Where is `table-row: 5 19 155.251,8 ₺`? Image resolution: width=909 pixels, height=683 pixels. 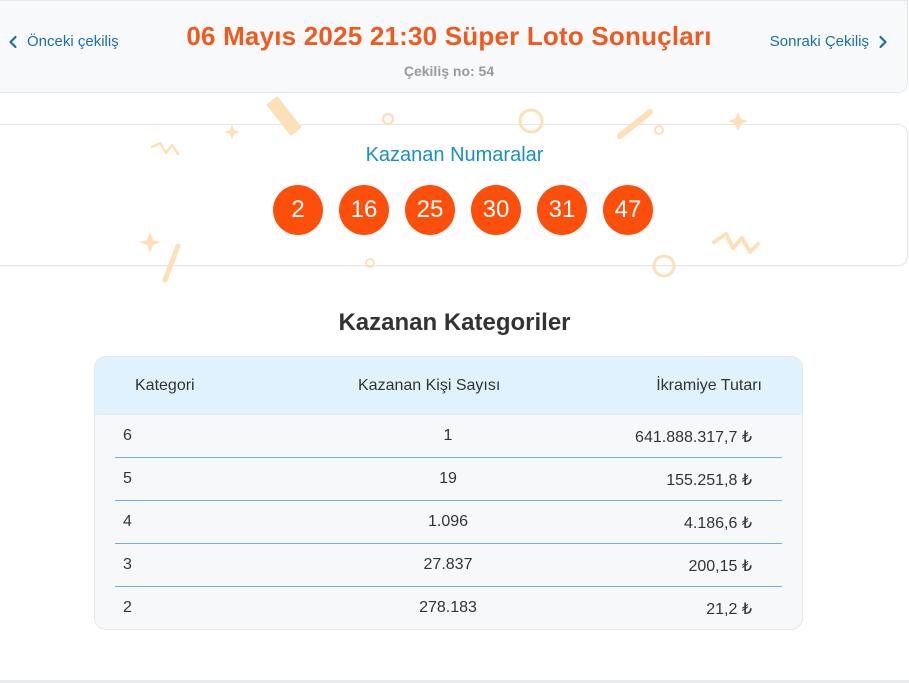
table-row: 5 19 155.251,8 ₺ is located at coordinates (448, 479).